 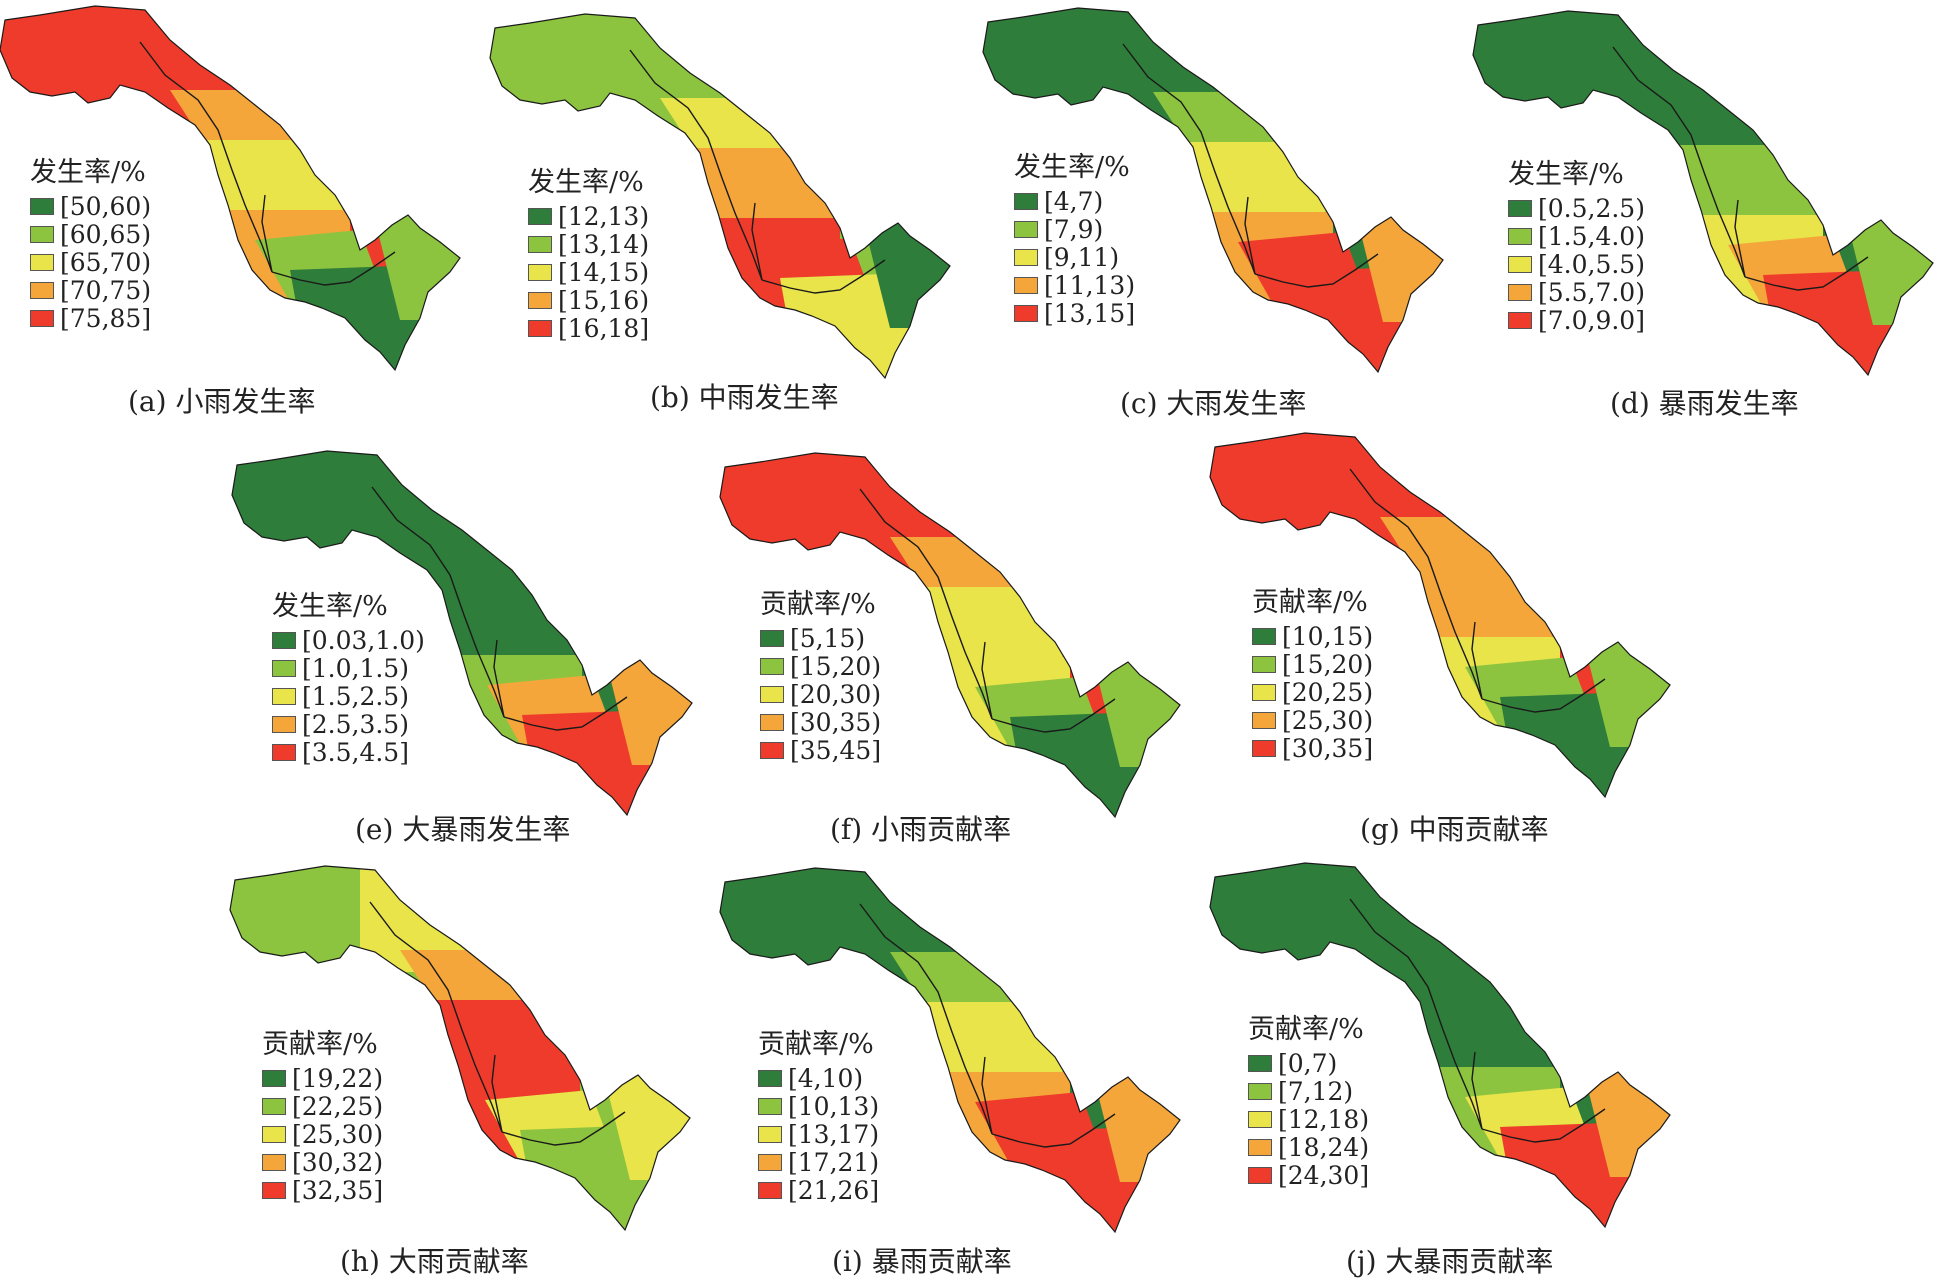 I want to click on legend-a-item-2: [60,65), so click(x=91, y=234).